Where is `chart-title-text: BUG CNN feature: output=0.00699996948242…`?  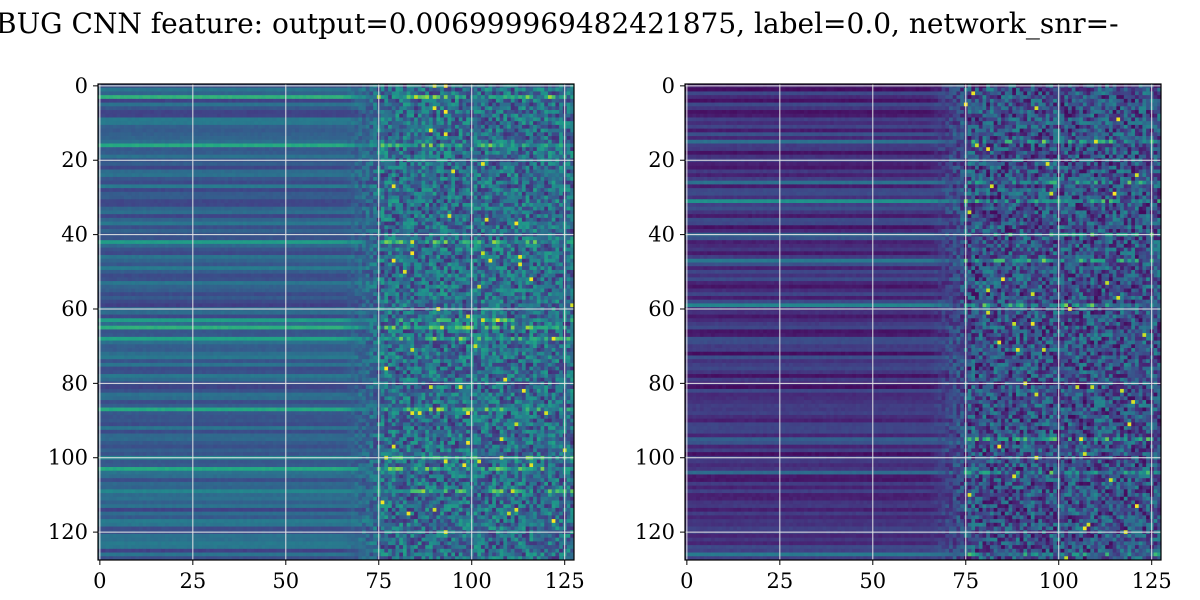
chart-title-text: BUG CNN feature: output=0.00699996948242… is located at coordinates (559, 24).